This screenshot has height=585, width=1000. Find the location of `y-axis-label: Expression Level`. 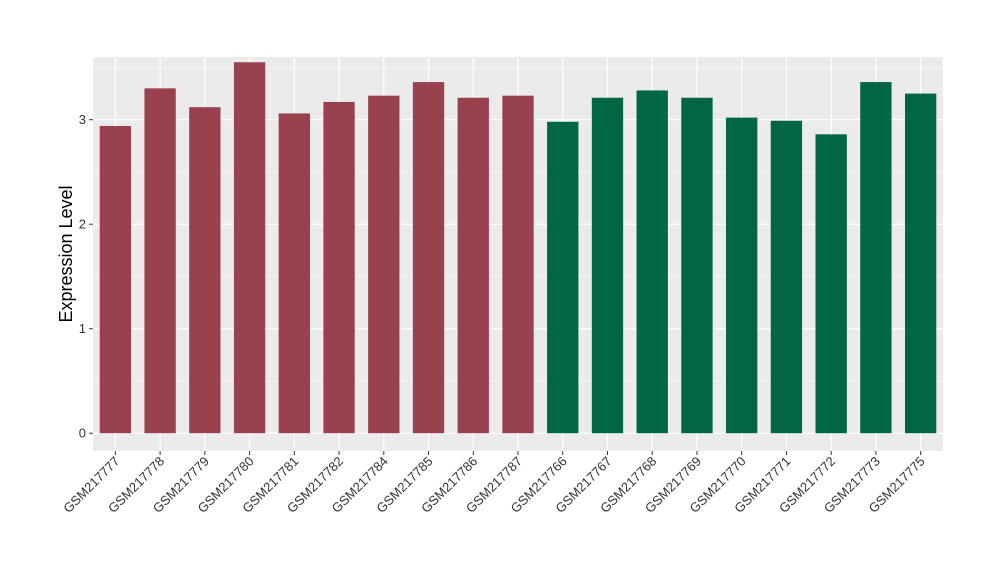

y-axis-label: Expression Level is located at coordinates (66, 253).